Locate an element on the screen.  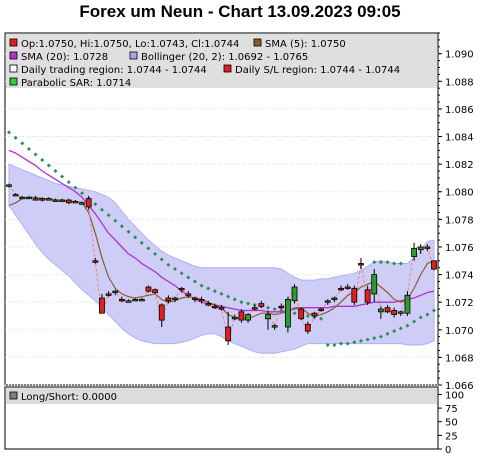
chart-title: Forex um Neun - Chart 13.09.2023 09:05 is located at coordinates (240, 11).